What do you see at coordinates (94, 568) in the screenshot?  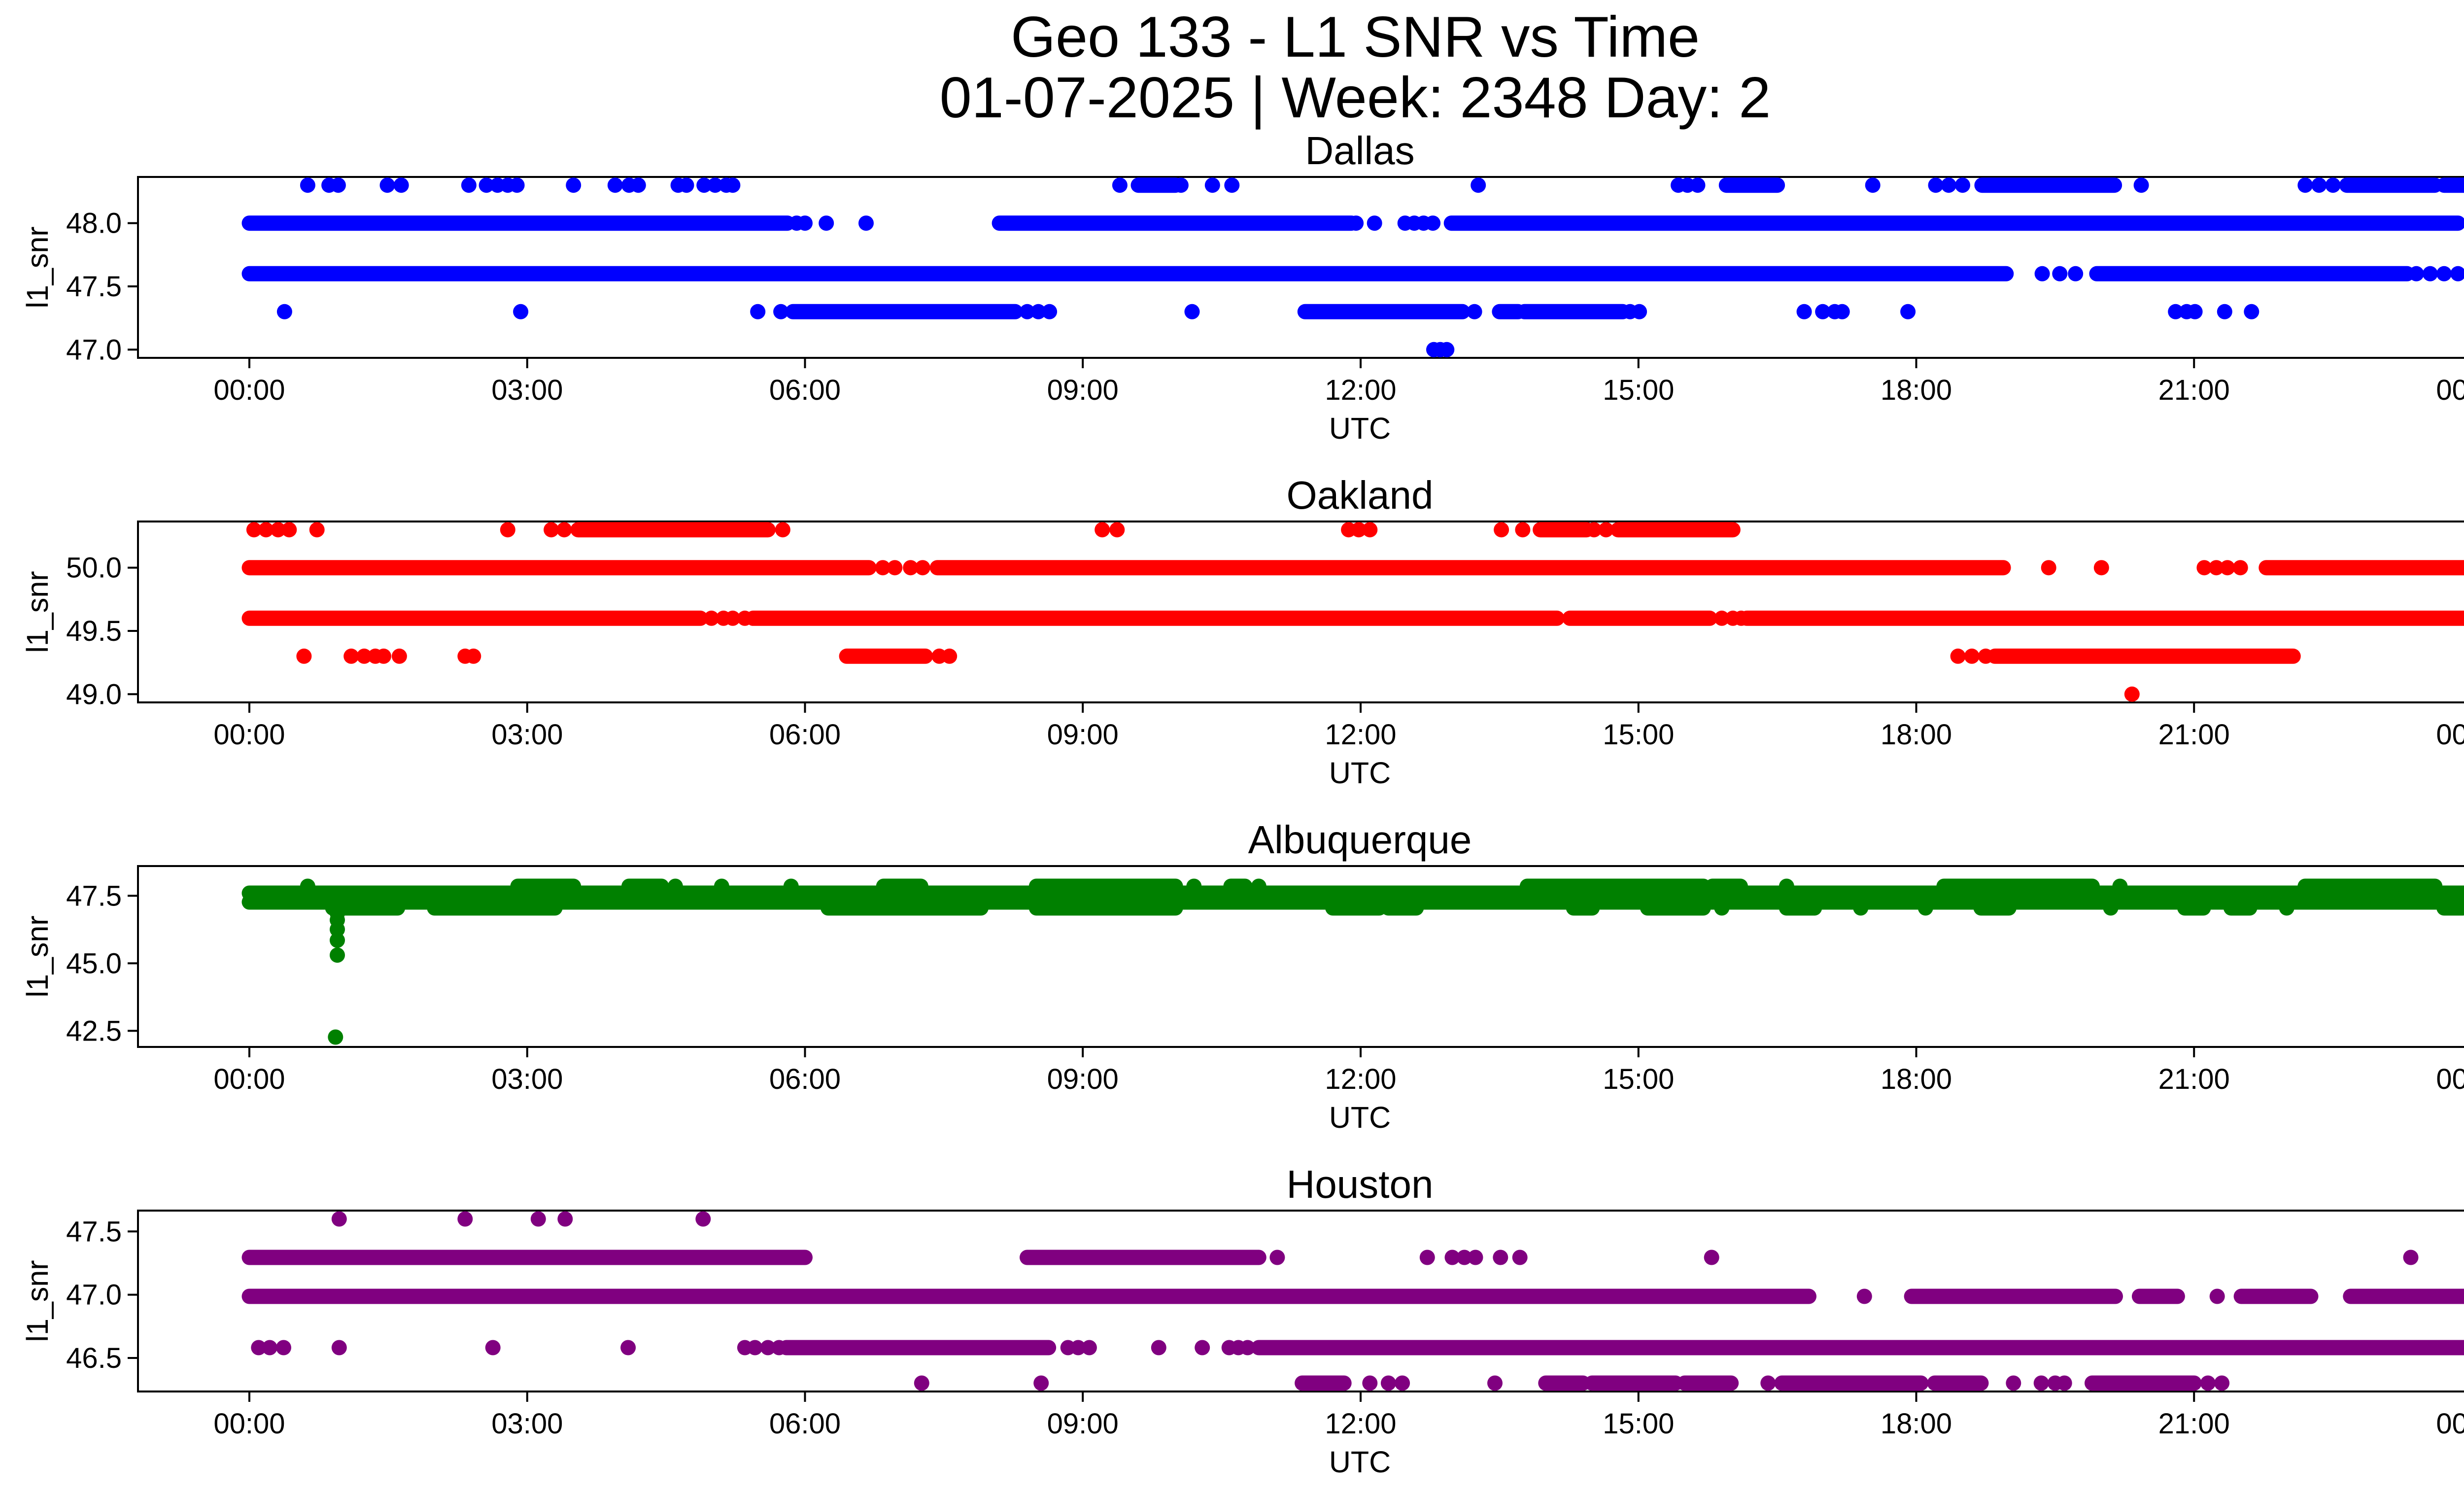 I see `svg-text: 50.0` at bounding box center [94, 568].